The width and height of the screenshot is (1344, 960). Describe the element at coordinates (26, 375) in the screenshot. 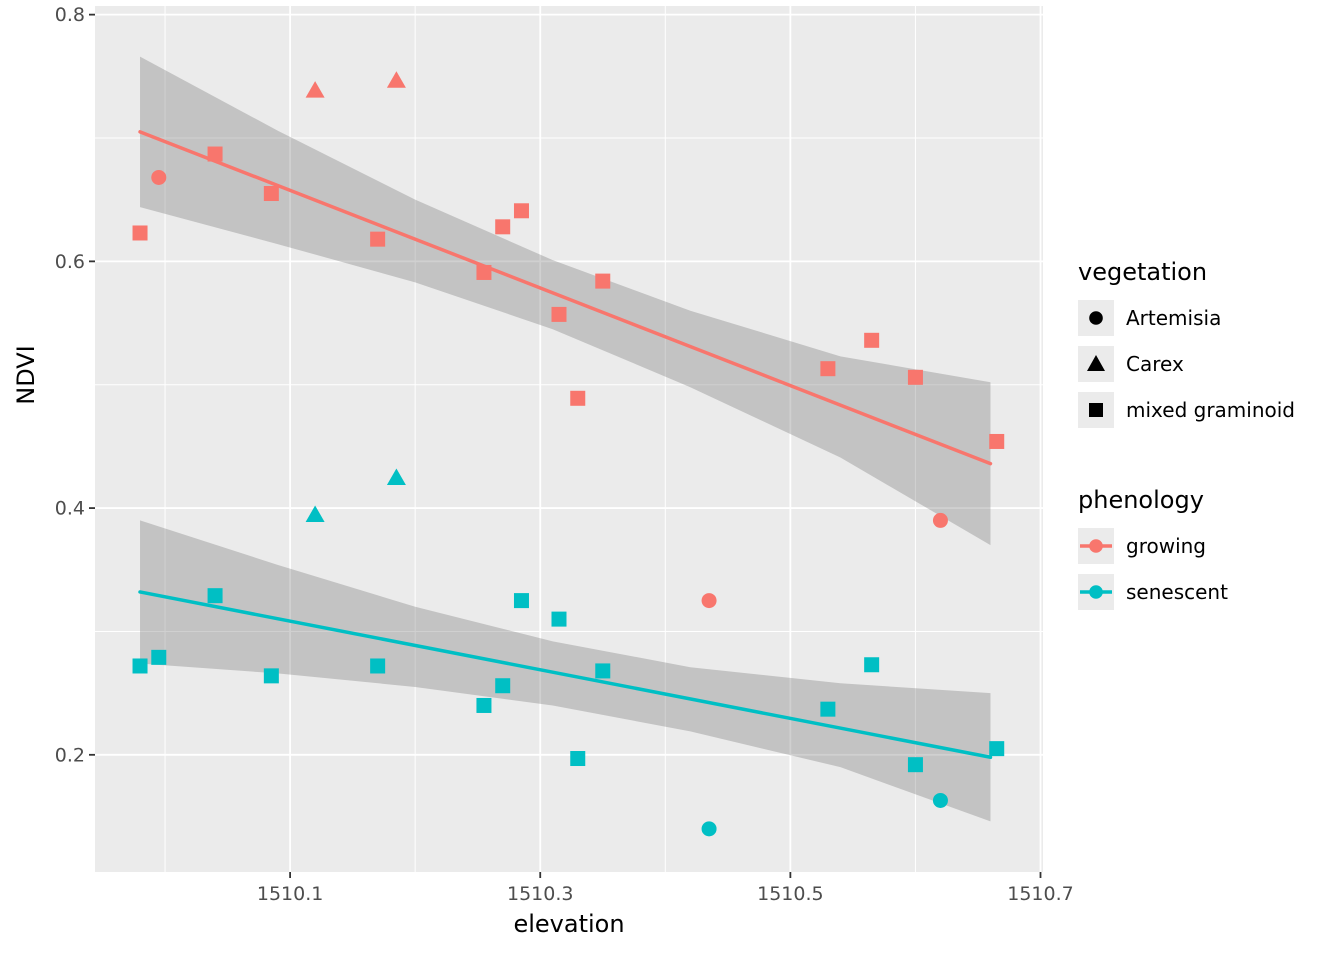

I see `y-axis-title: NDVI` at that location.